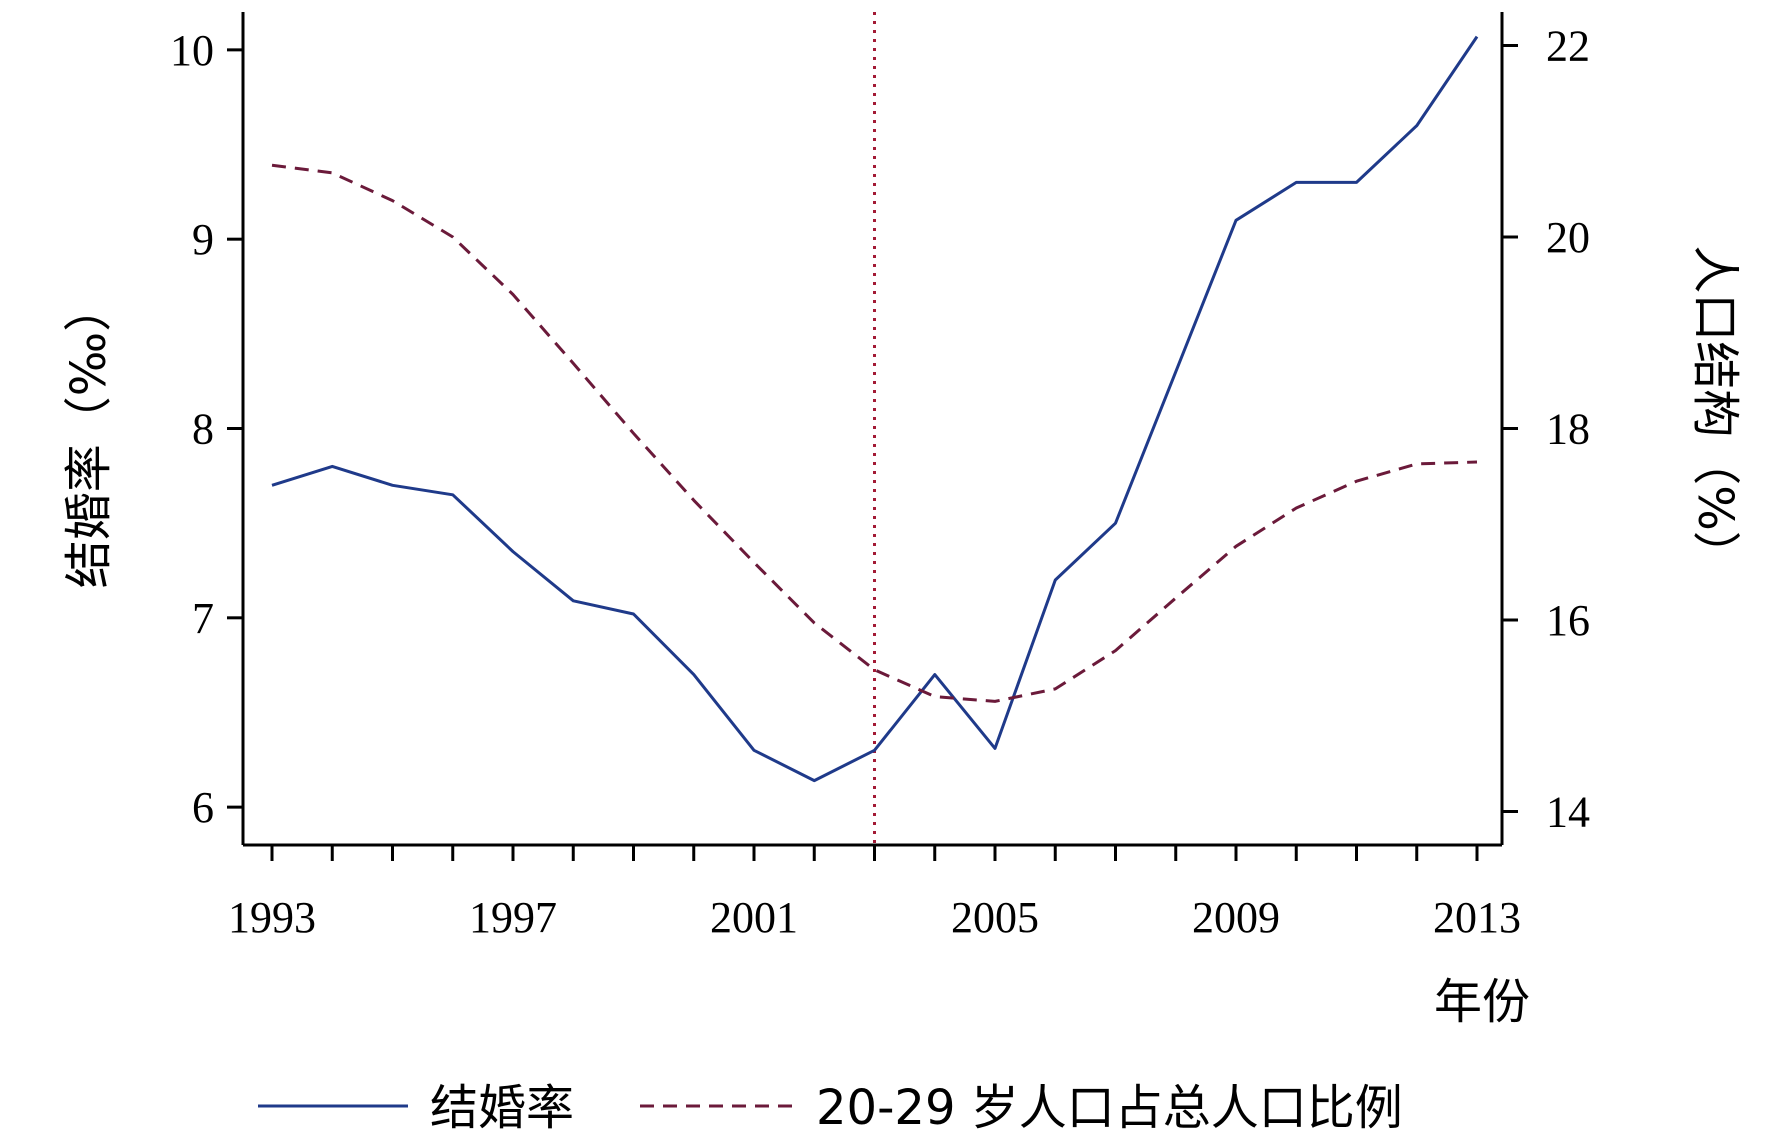  I want to click on right-axis-title: 人口结构（%）, so click(1715, 412).